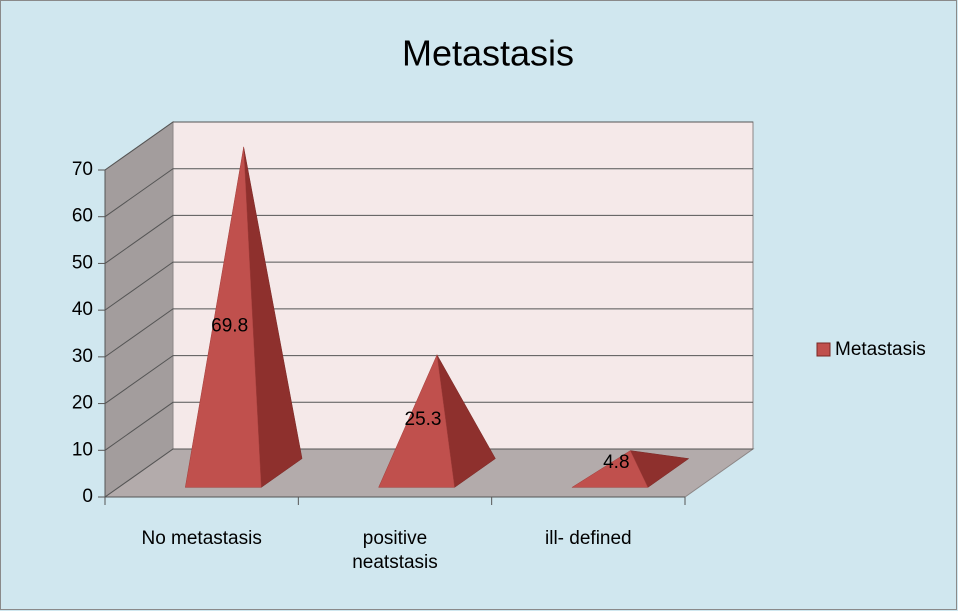 This screenshot has height=611, width=958. Describe the element at coordinates (423, 419) in the screenshot. I see `data-label: 25.3` at that location.